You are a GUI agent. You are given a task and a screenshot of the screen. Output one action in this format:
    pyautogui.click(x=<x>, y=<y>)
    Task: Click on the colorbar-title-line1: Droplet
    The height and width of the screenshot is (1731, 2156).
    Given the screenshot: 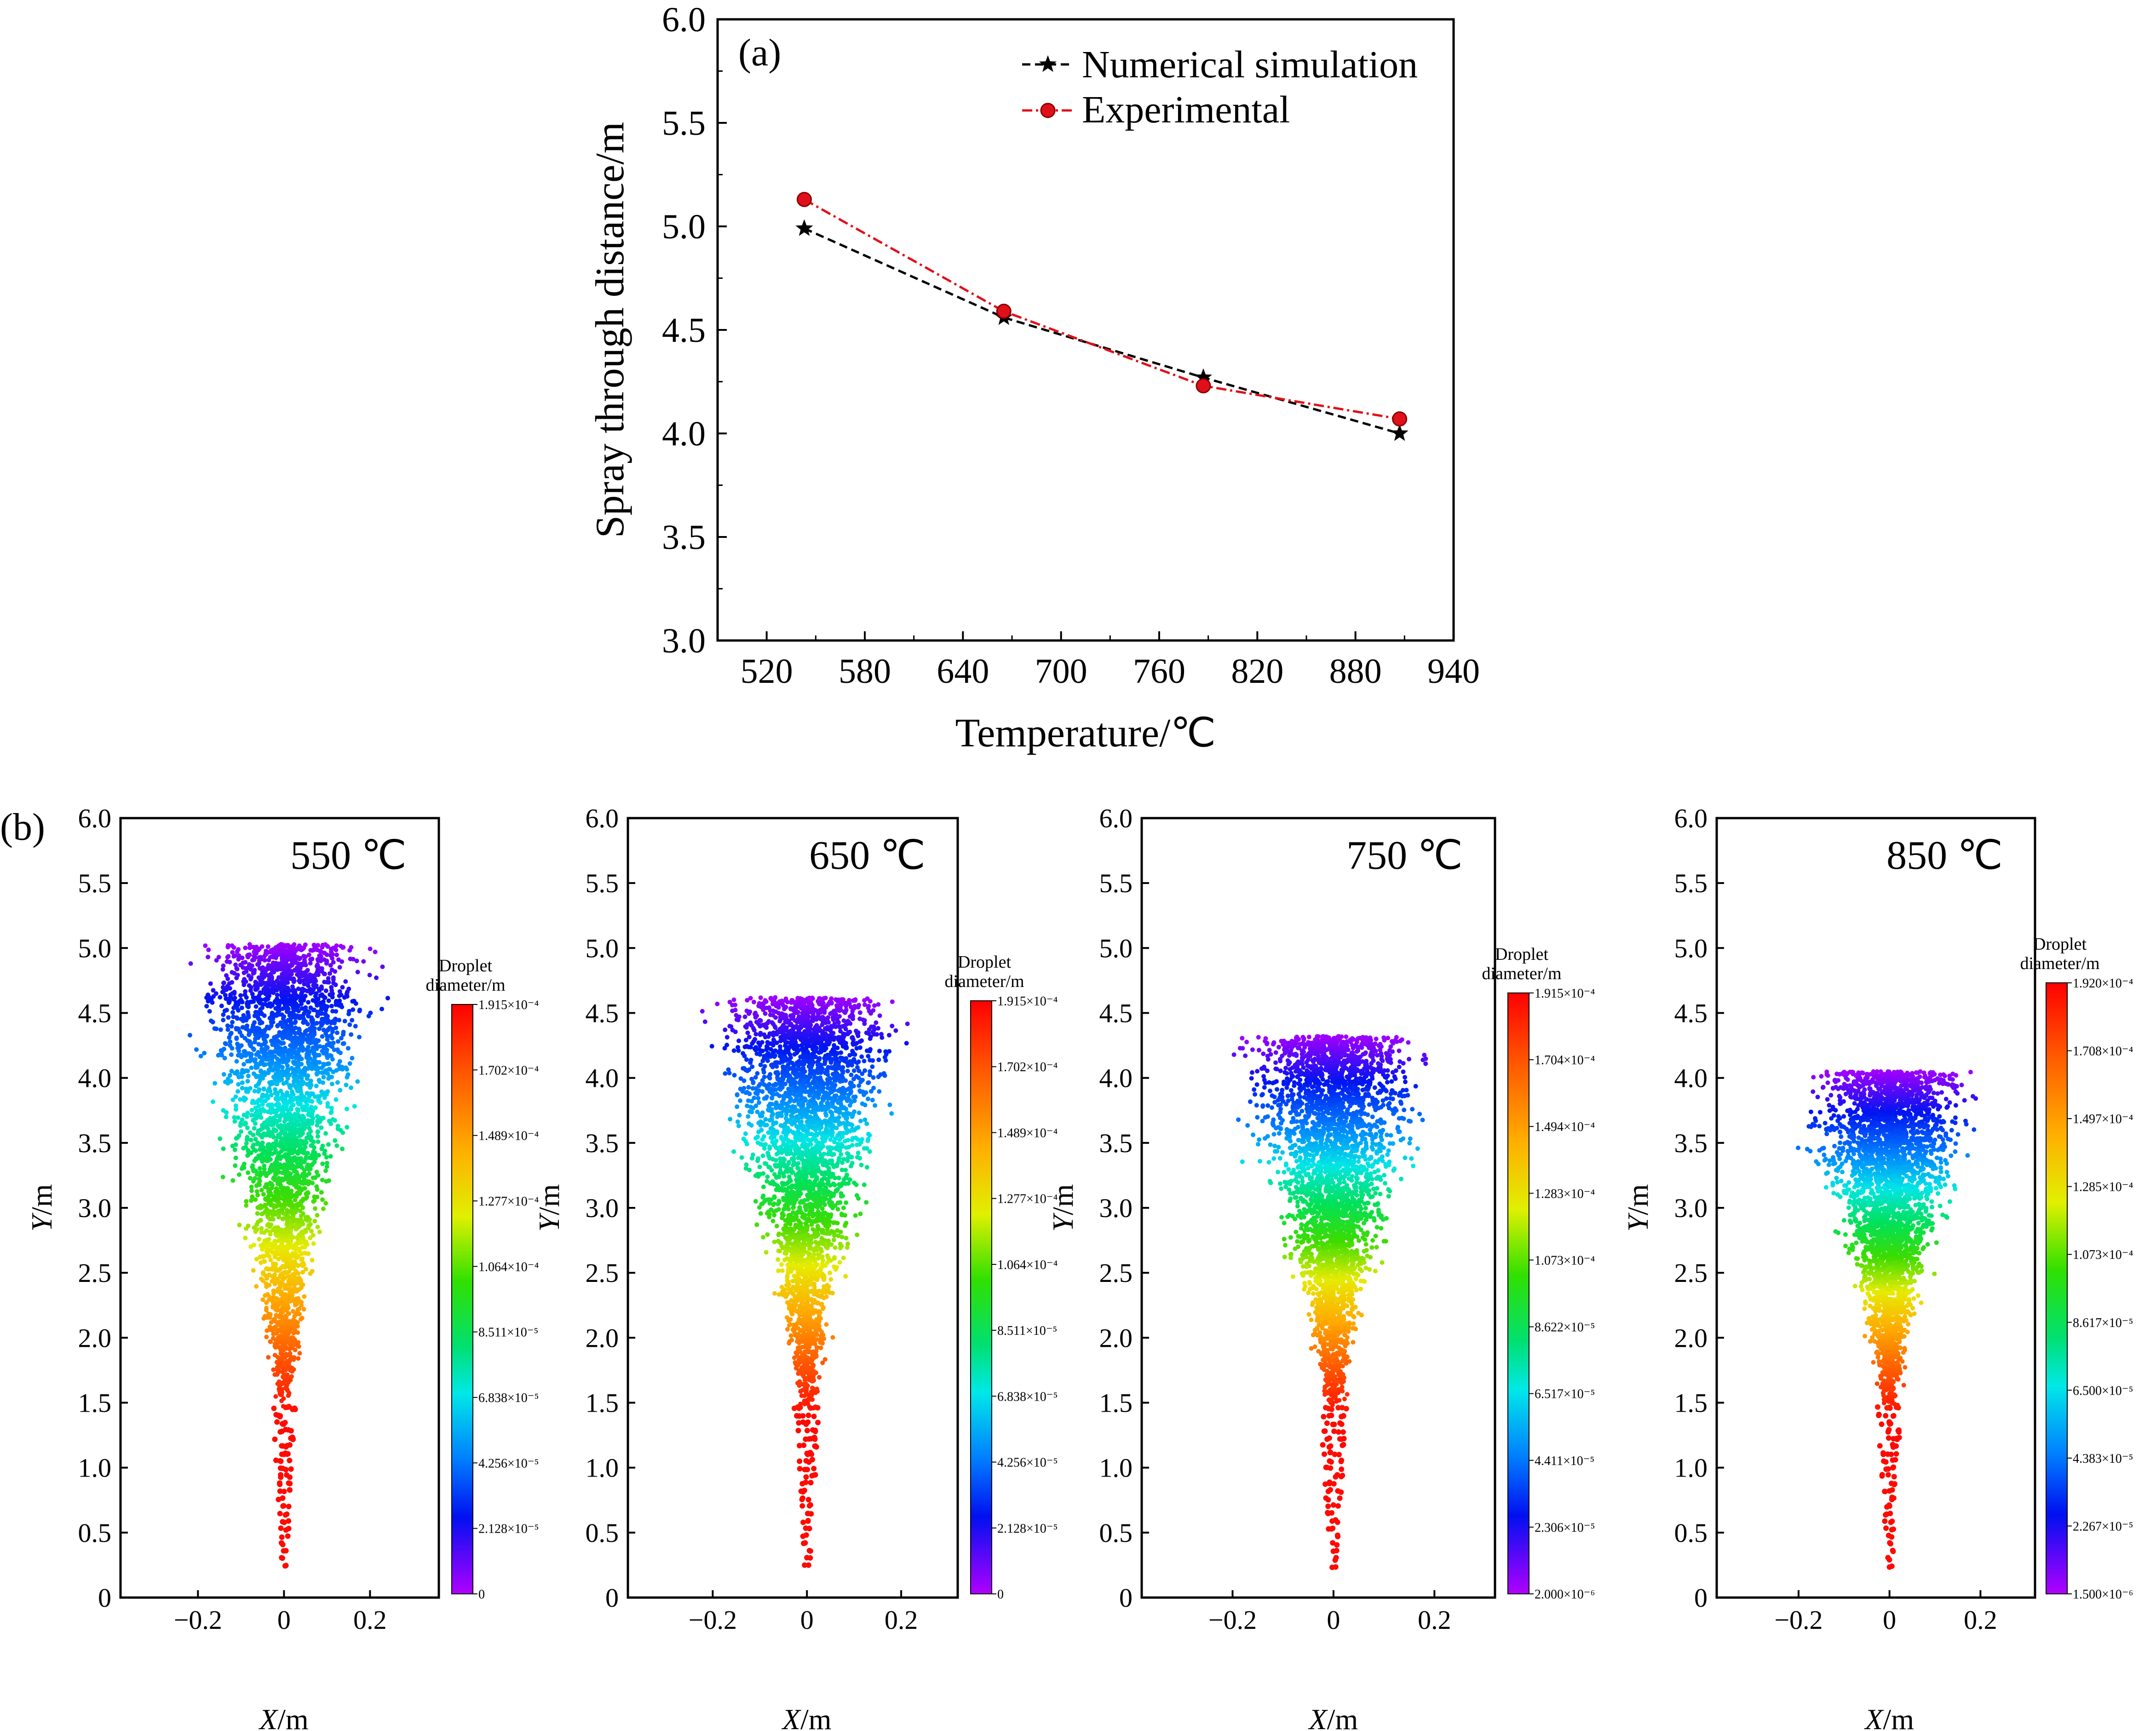 What is the action you would take?
    pyautogui.click(x=466, y=965)
    